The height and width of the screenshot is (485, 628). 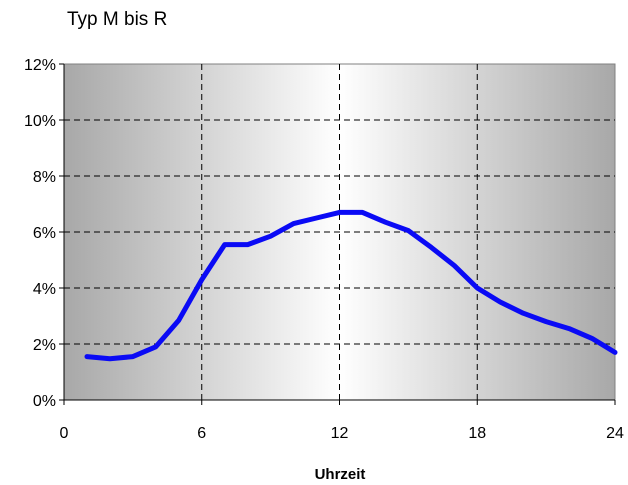 What do you see at coordinates (44, 345) in the screenshot?
I see `y-tick-label: 2%` at bounding box center [44, 345].